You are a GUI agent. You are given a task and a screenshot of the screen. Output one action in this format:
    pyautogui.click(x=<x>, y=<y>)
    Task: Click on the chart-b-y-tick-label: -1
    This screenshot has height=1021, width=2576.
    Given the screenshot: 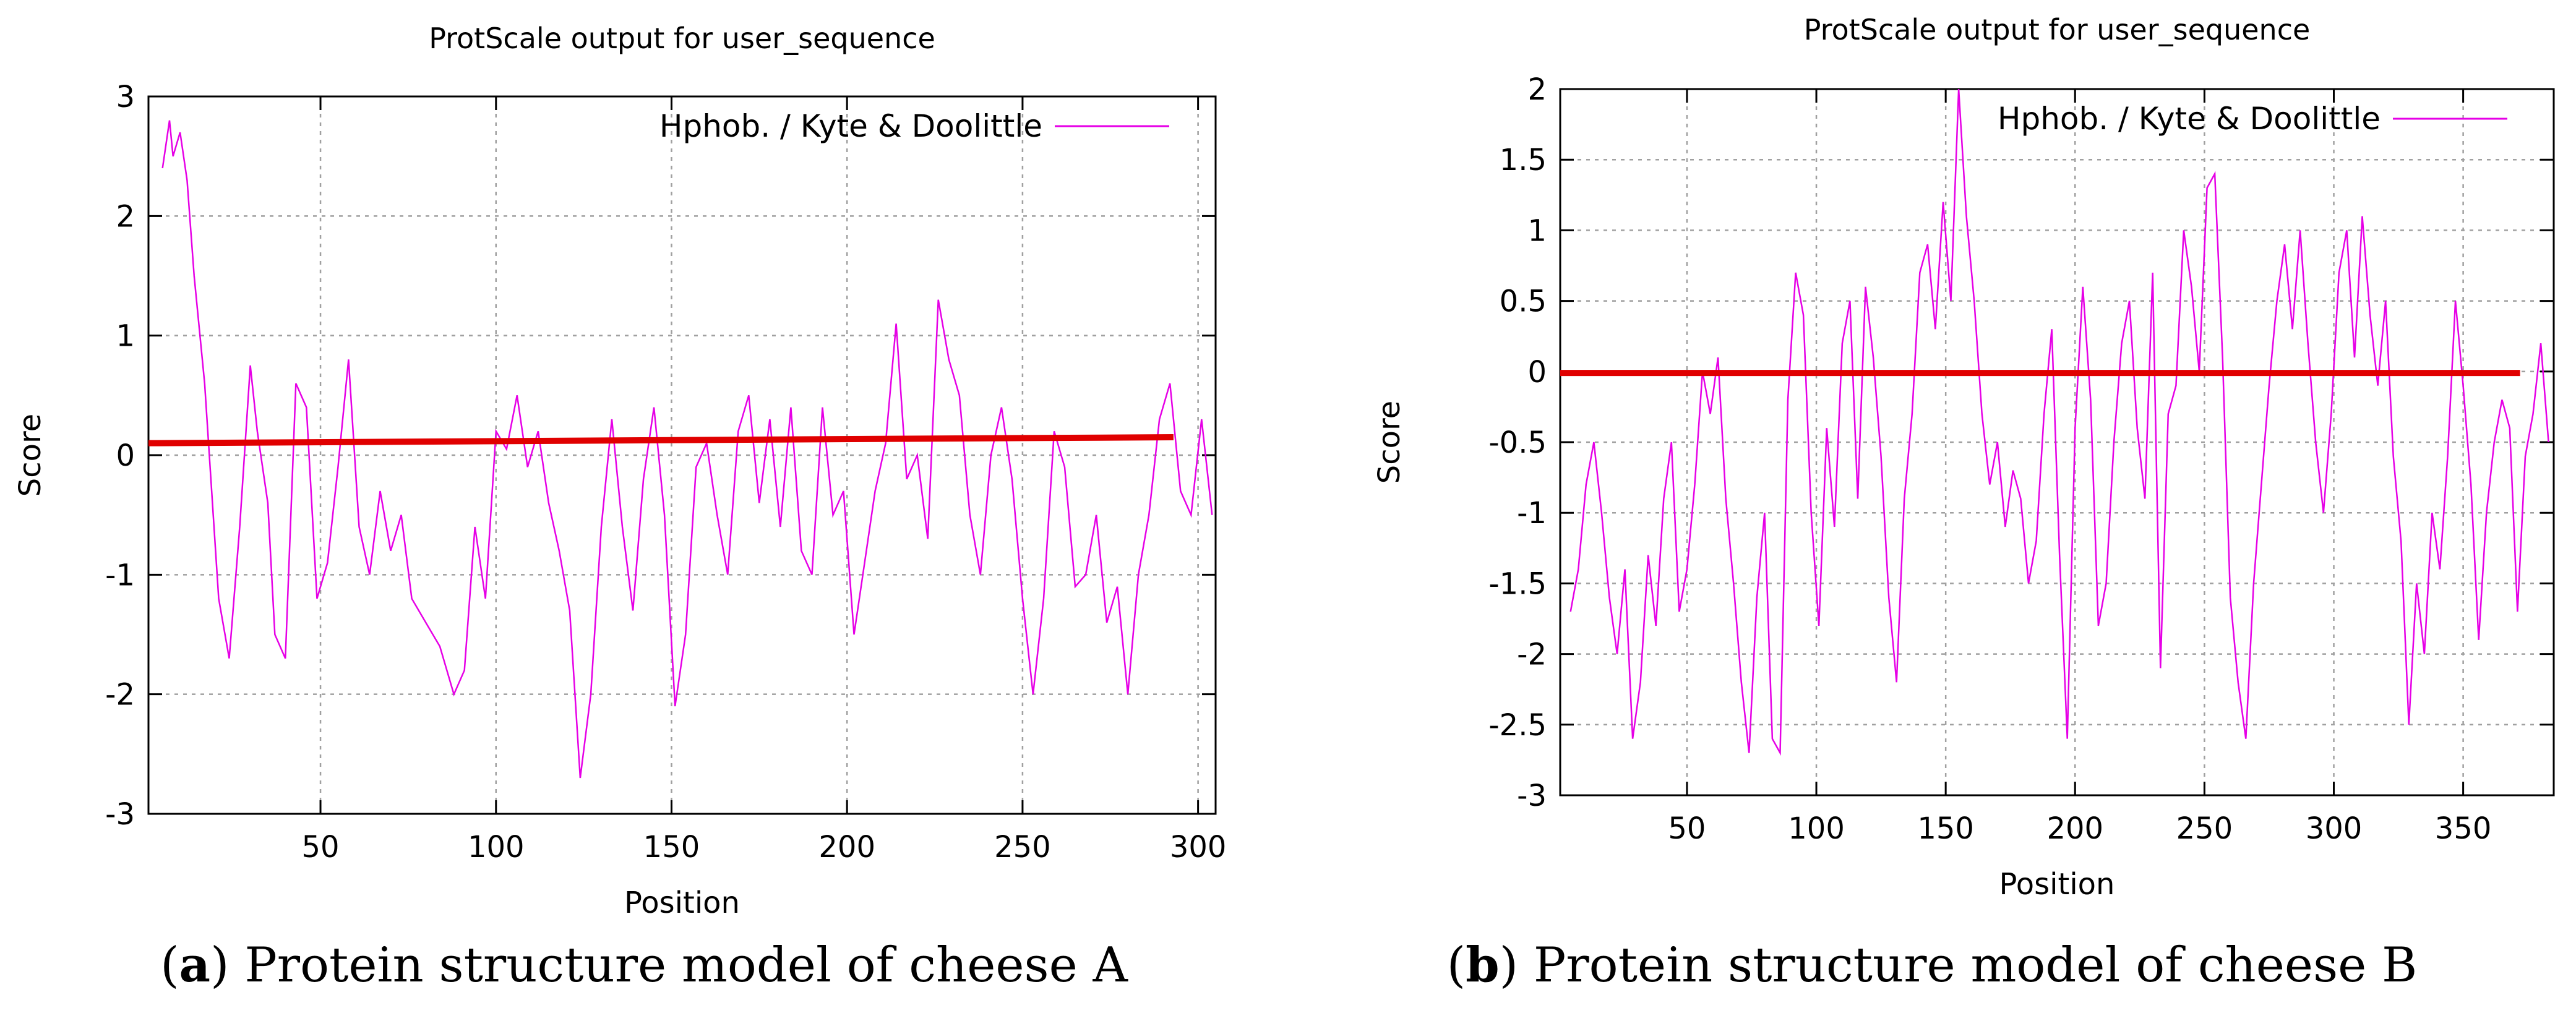 What is the action you would take?
    pyautogui.click(x=1532, y=513)
    